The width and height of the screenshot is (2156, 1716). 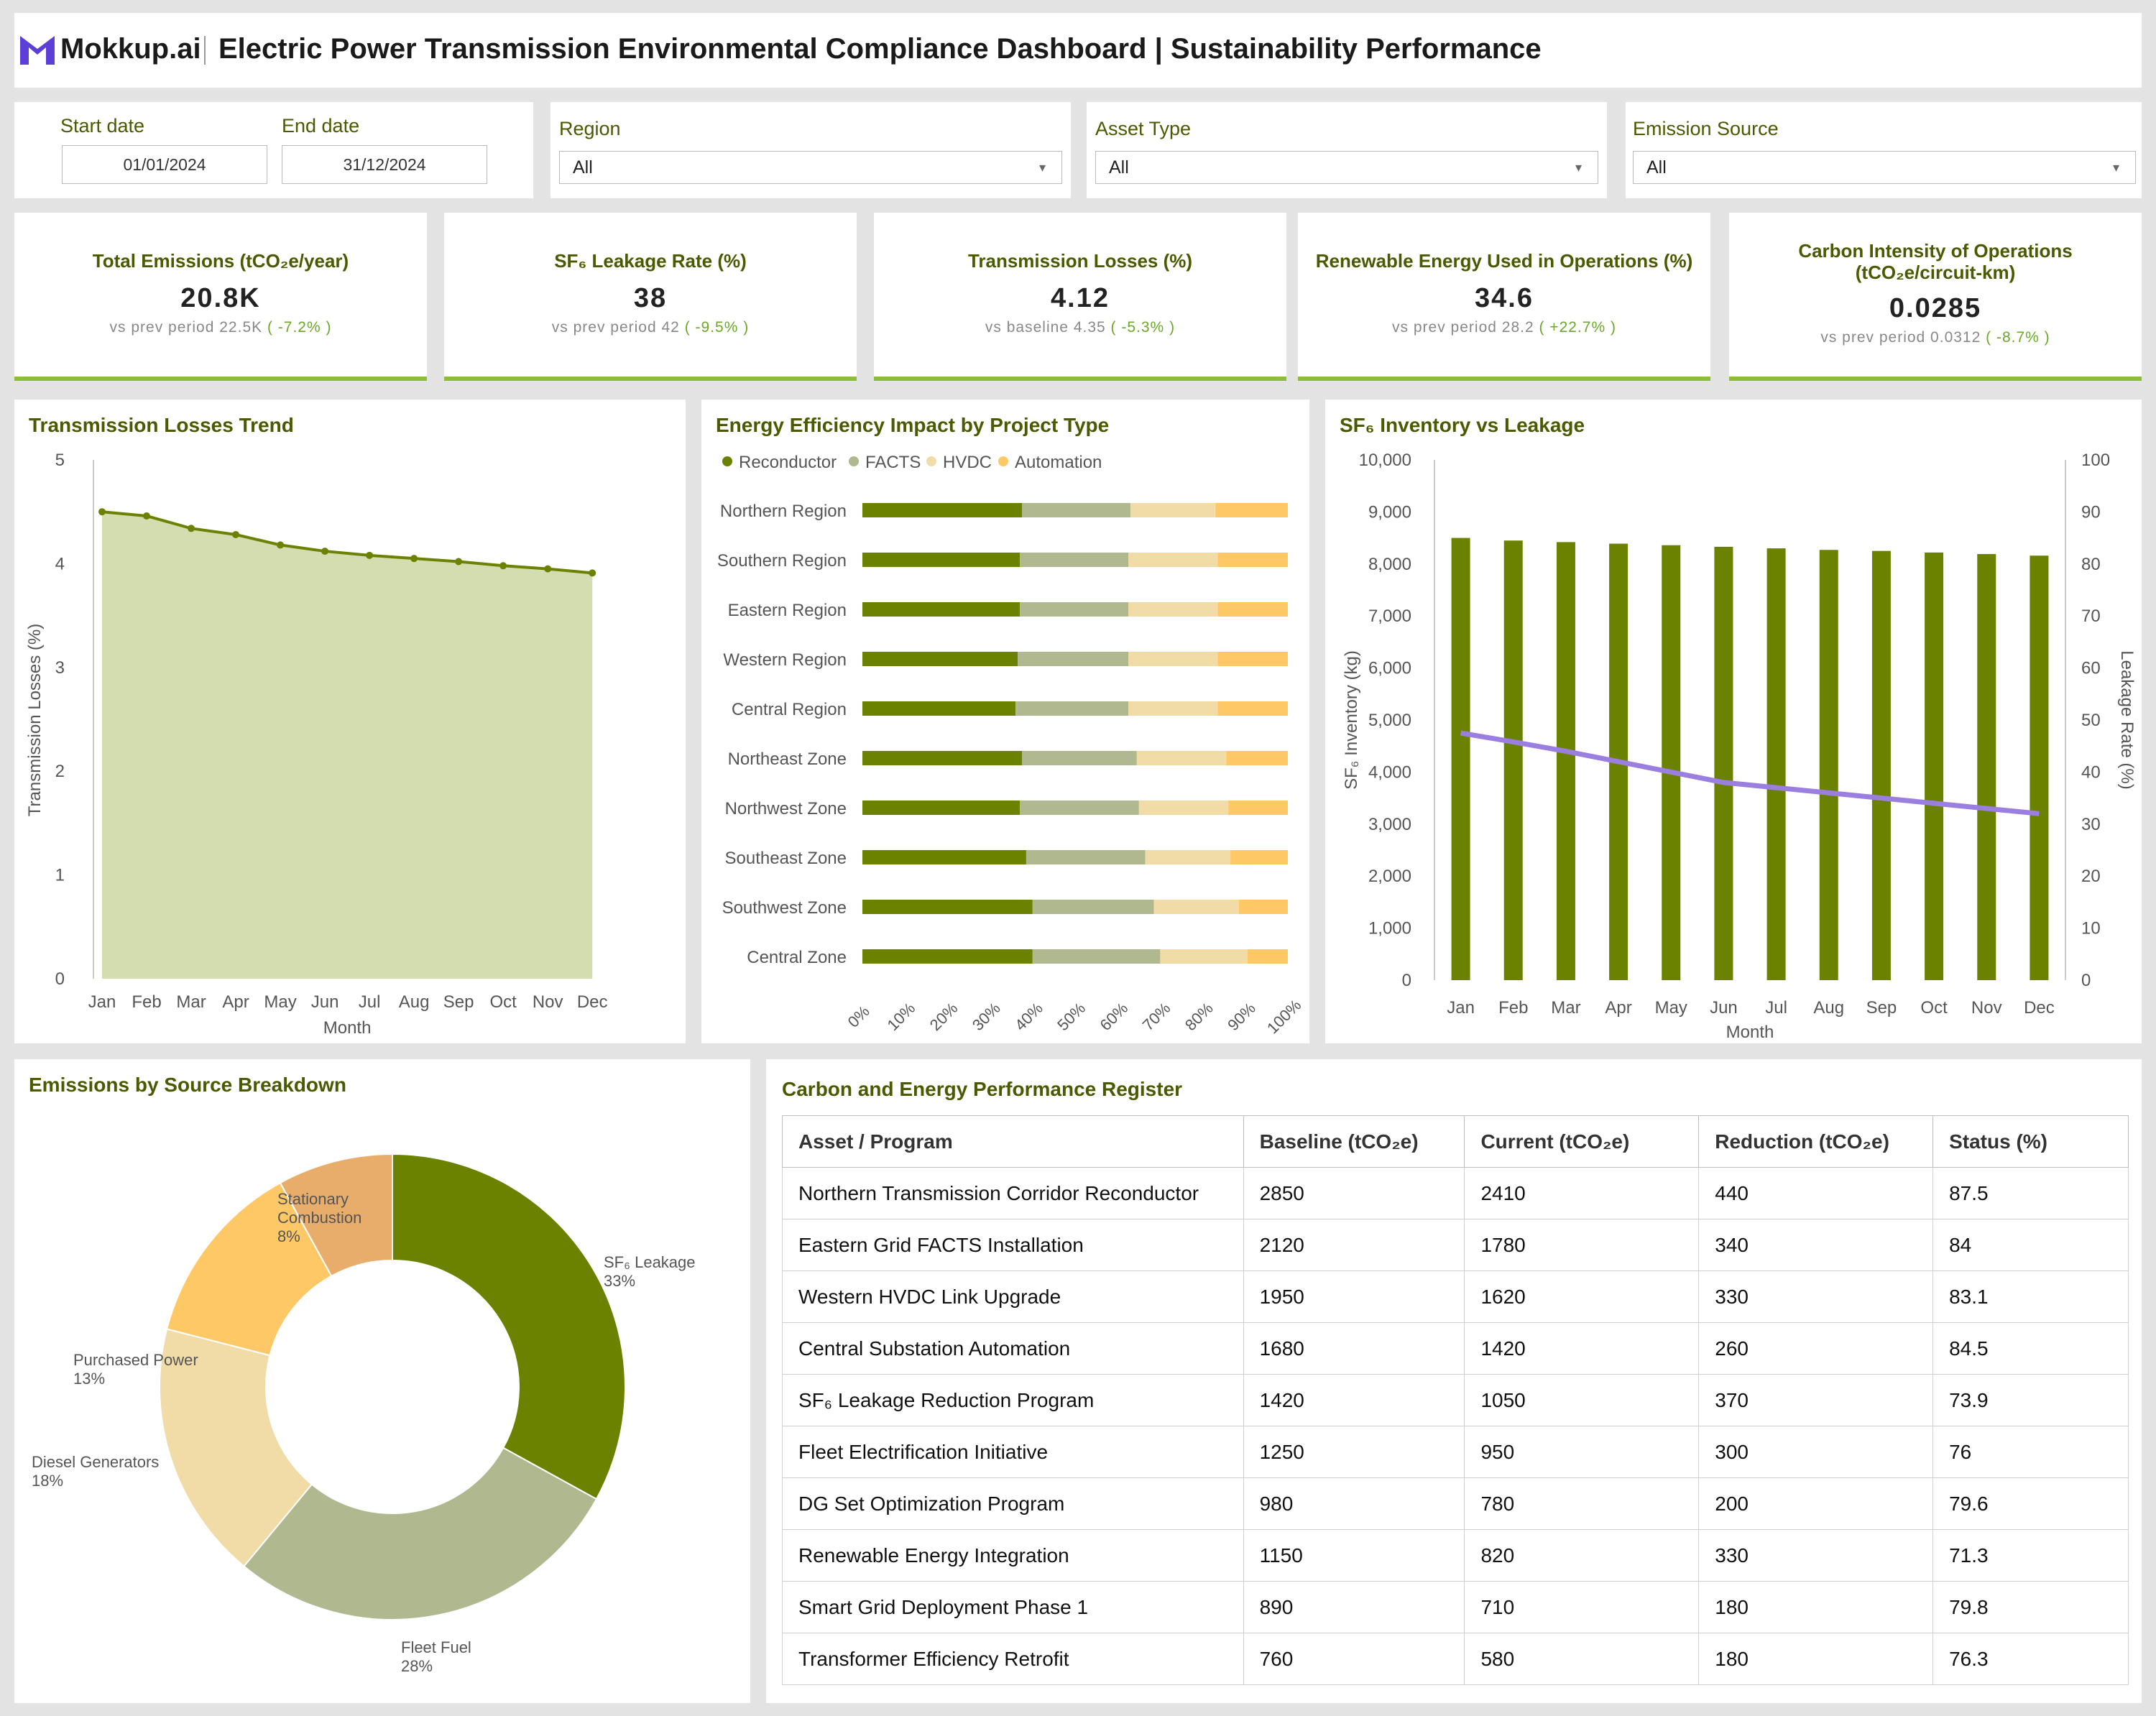 I want to click on table-cell: 73.9, so click(x=2031, y=1400).